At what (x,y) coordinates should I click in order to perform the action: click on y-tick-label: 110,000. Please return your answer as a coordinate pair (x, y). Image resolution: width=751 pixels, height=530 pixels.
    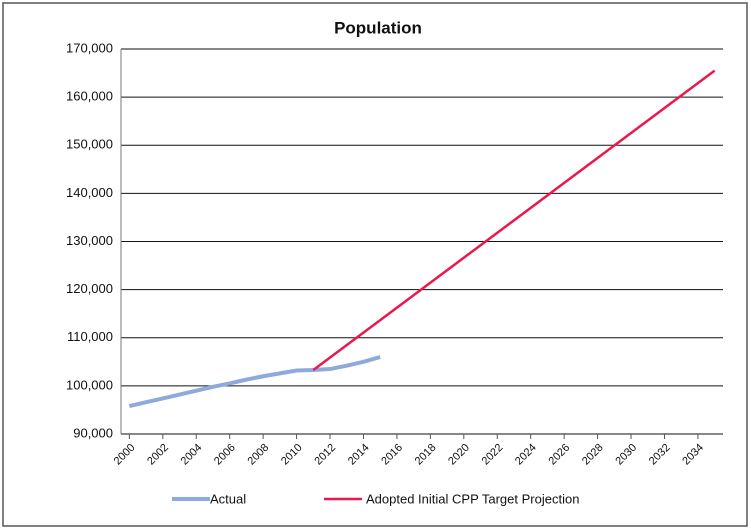
    Looking at the image, I should click on (90, 336).